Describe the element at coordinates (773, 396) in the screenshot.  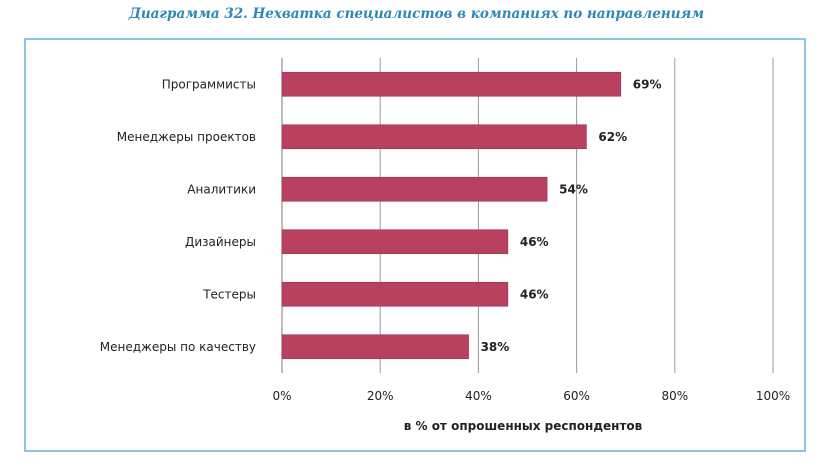
I see `x-tick-label: 100%` at that location.